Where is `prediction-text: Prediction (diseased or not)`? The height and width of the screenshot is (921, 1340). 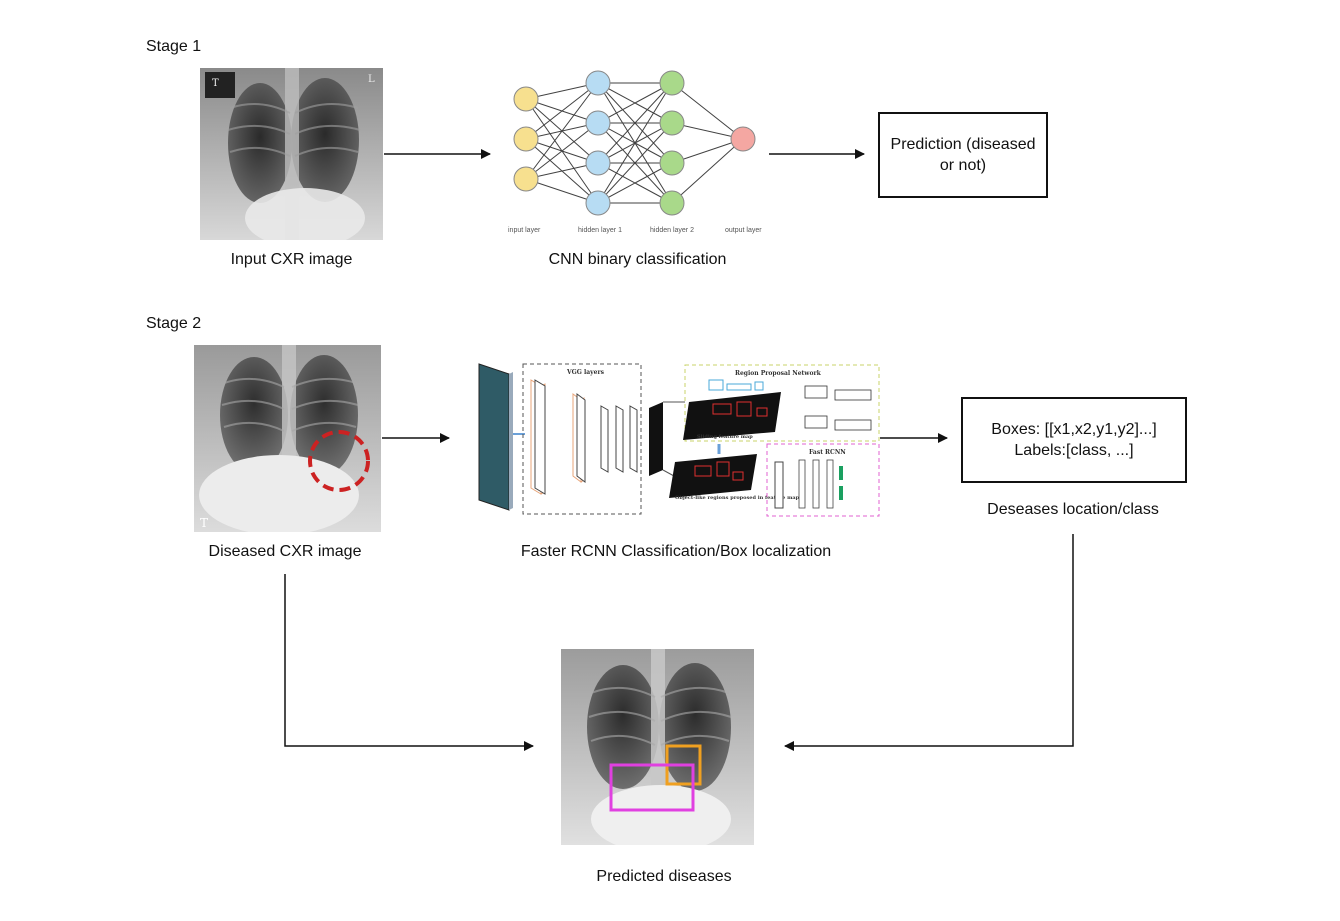
prediction-text: Prediction (diseased or not) is located at coordinates (963, 155).